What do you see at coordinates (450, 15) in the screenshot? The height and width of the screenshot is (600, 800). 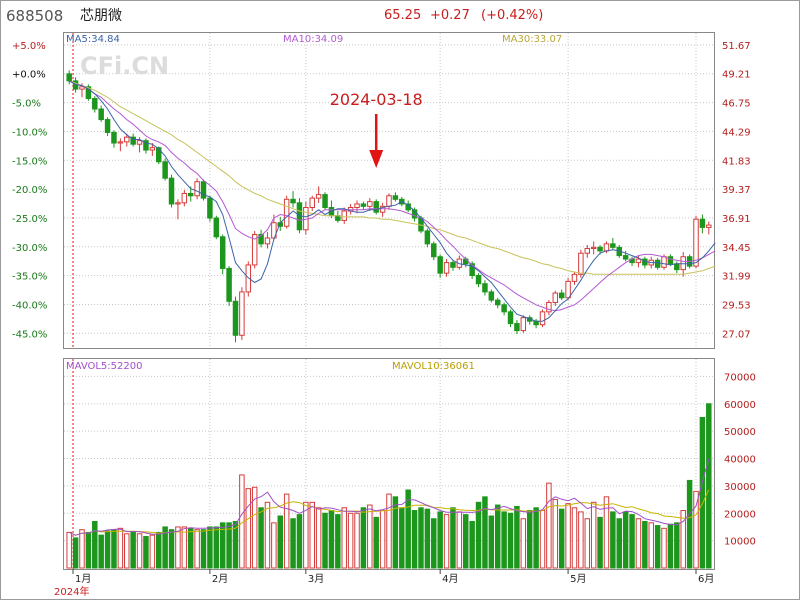 I see `price-change: +0.27` at bounding box center [450, 15].